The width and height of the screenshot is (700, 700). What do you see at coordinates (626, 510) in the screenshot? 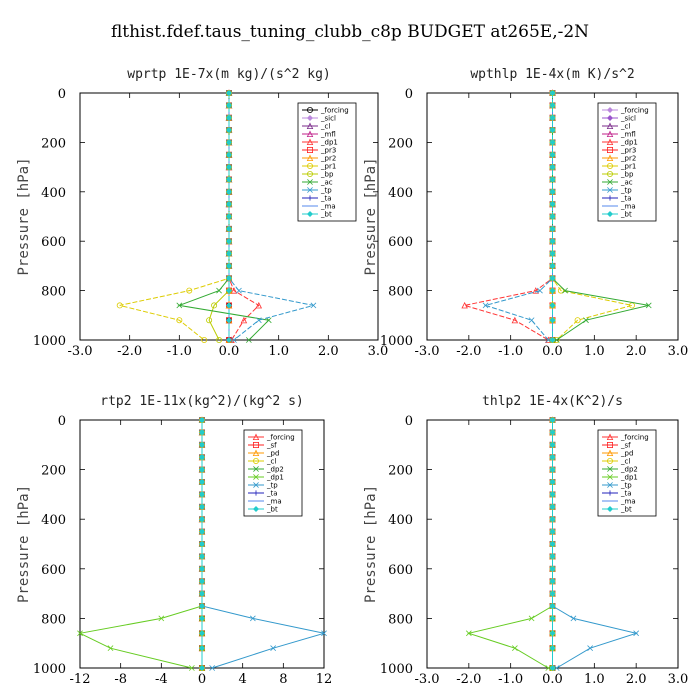
I see `legend-label: _bt` at bounding box center [626, 510].